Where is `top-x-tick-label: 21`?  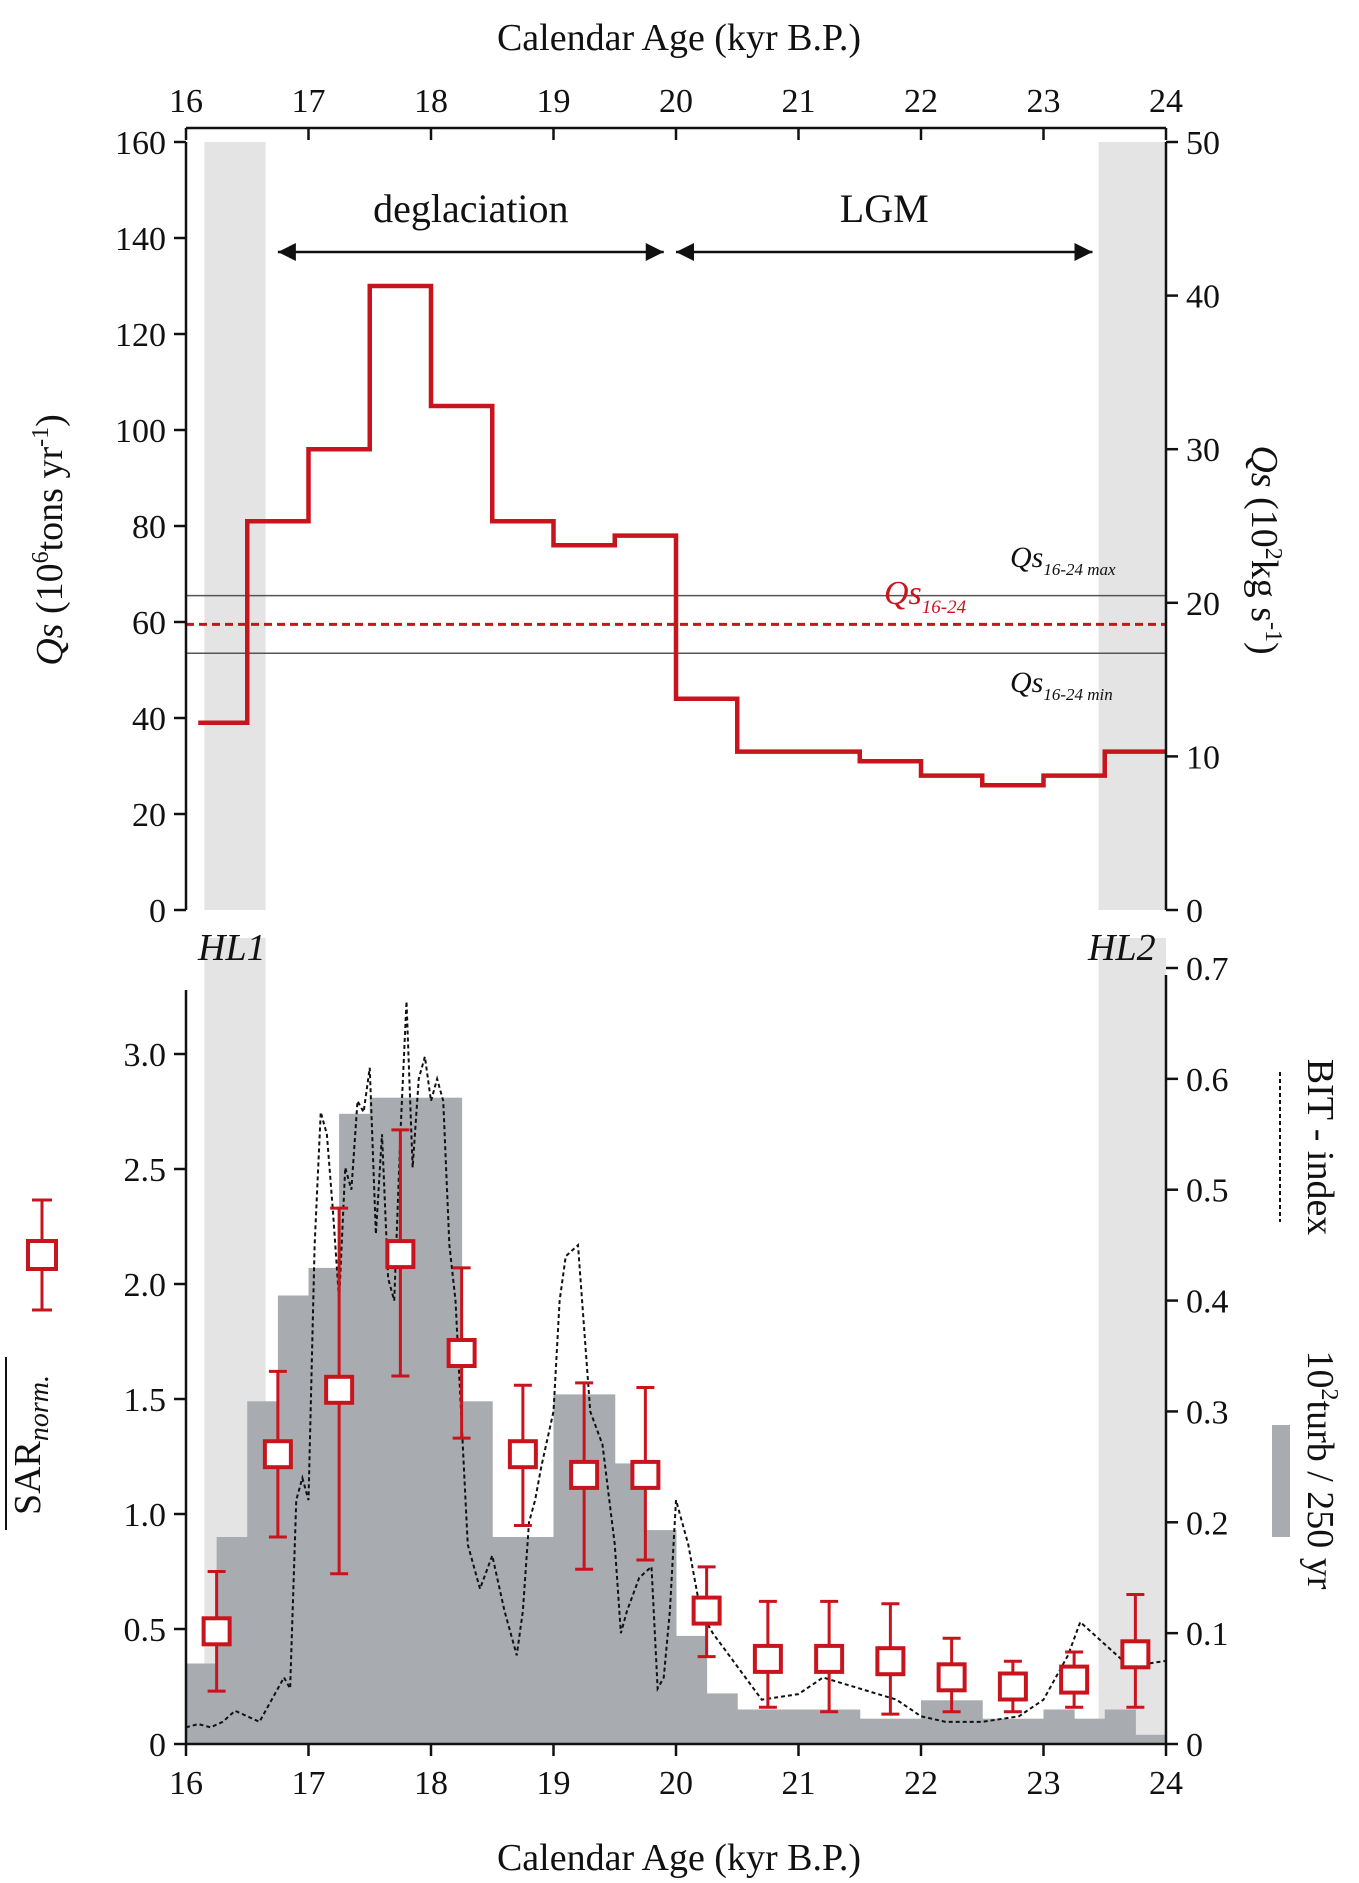 top-x-tick-label: 21 is located at coordinates (799, 101).